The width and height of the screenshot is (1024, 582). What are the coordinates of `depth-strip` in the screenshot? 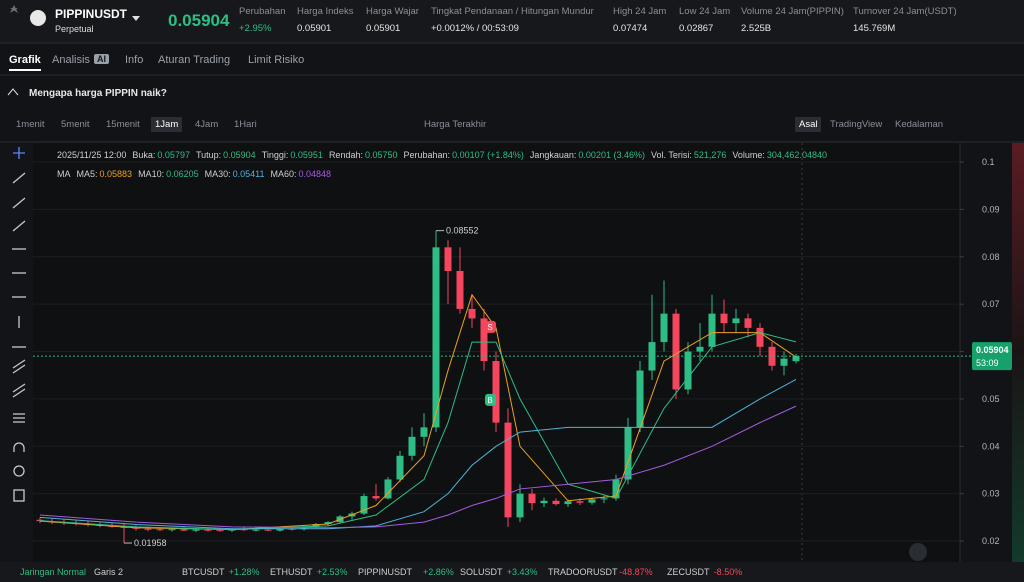 It's located at (1018, 352).